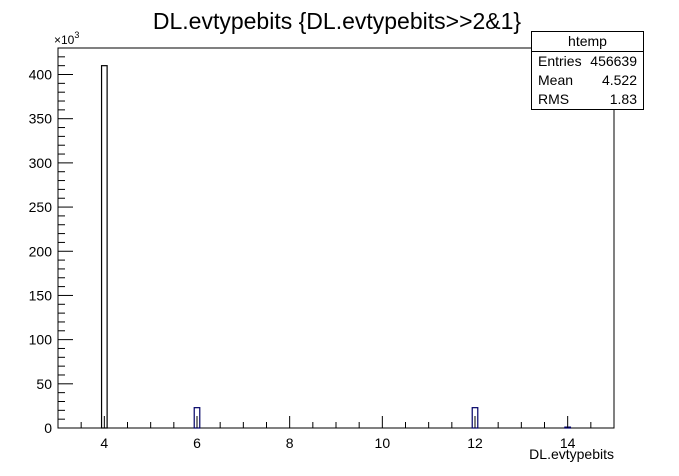 This screenshot has height=476, width=679. What do you see at coordinates (475, 443) in the screenshot?
I see `x-tick-label: 12` at bounding box center [475, 443].